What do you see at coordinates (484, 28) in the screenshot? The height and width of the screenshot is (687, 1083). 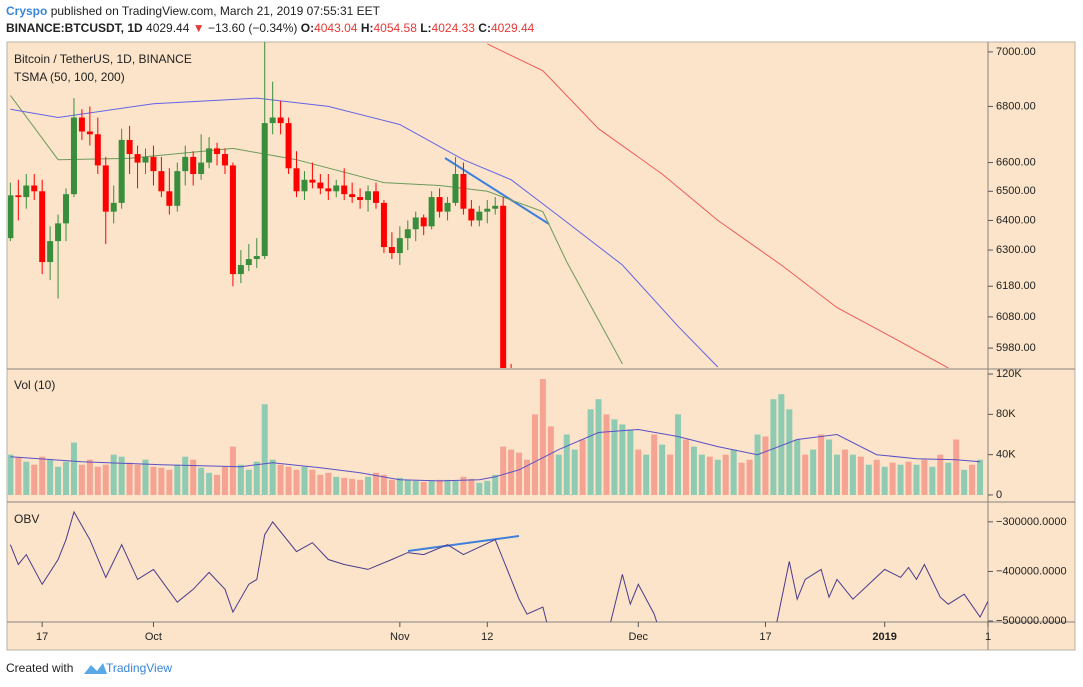 I see `close-label: C:` at bounding box center [484, 28].